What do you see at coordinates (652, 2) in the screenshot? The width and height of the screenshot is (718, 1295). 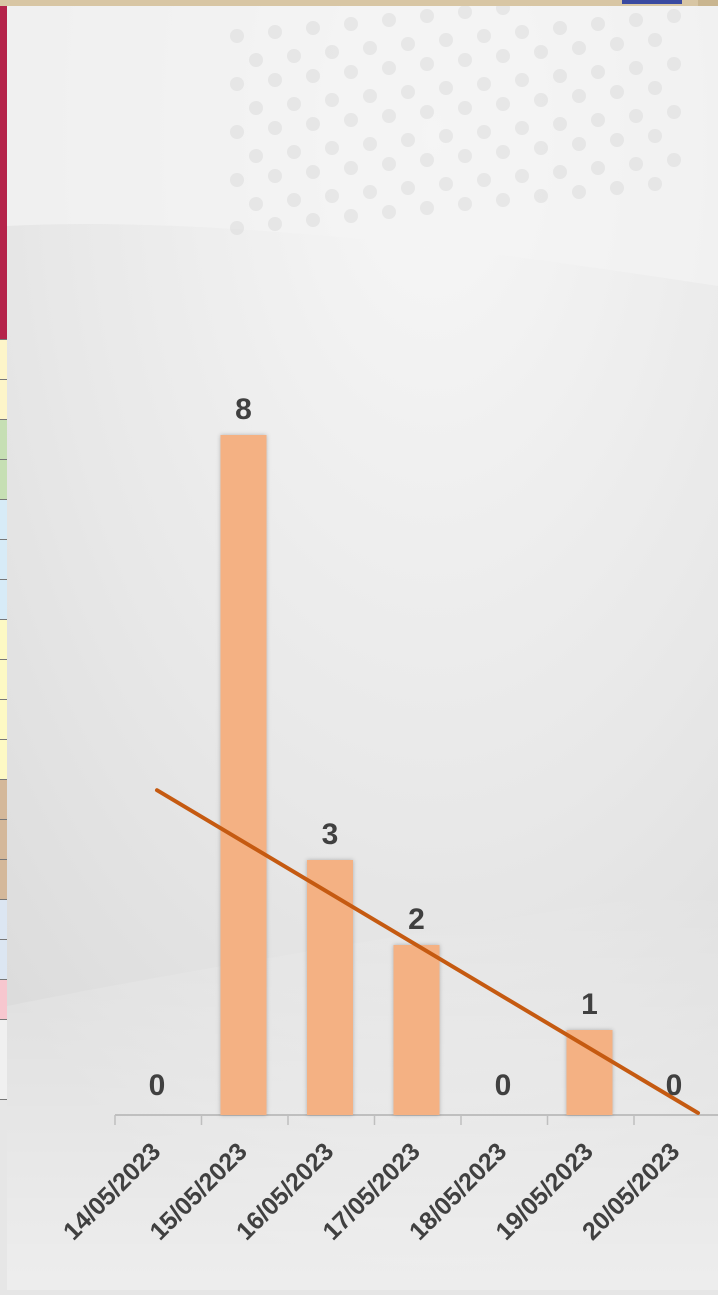 I see `toolbar-widget` at bounding box center [652, 2].